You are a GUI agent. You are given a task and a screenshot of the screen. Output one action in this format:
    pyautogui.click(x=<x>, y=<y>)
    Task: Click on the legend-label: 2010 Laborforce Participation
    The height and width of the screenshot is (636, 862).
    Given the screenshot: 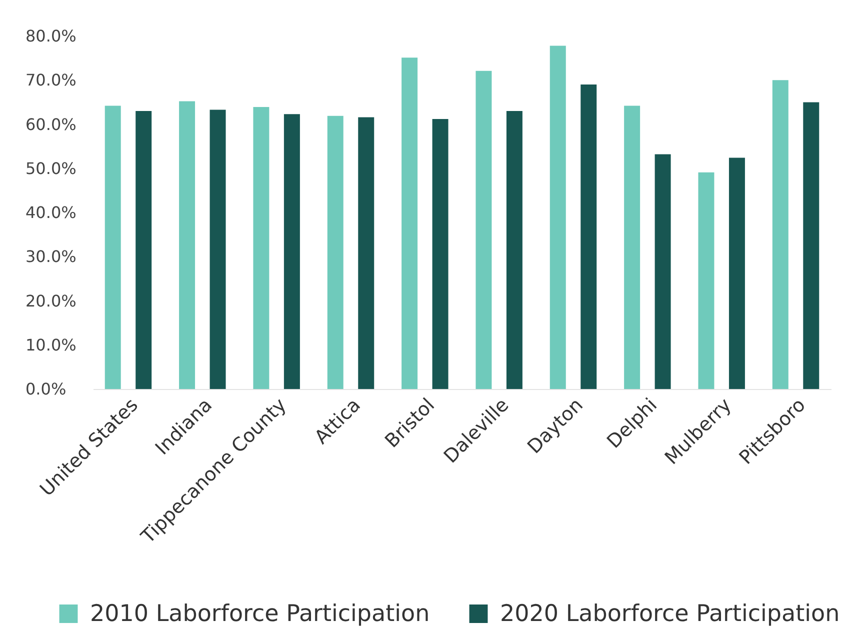 What is the action you would take?
    pyautogui.click(x=260, y=613)
    